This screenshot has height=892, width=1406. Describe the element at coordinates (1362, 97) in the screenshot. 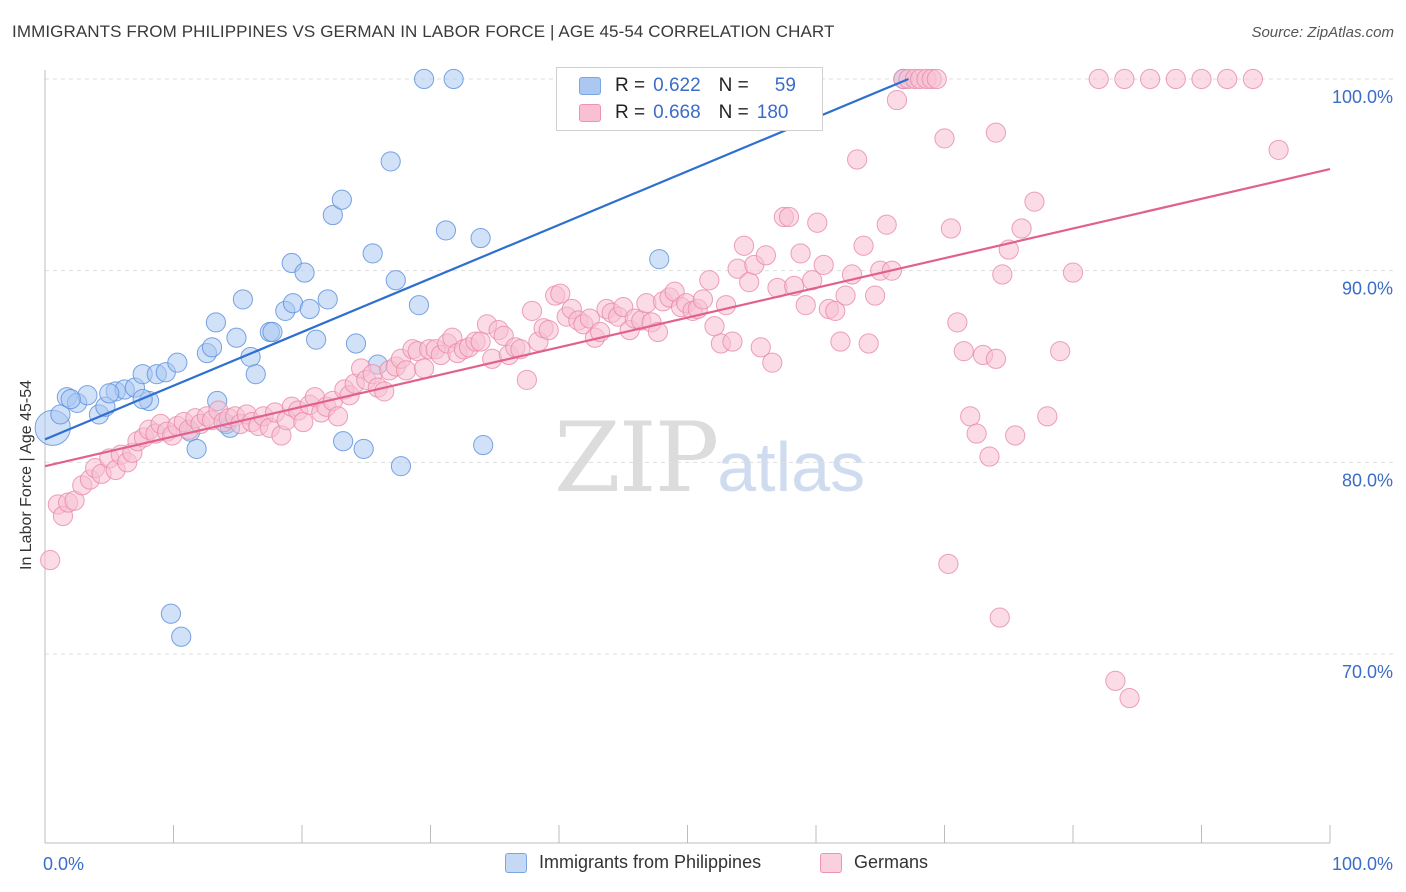

I see `y-tick-label: 100.0%` at that location.